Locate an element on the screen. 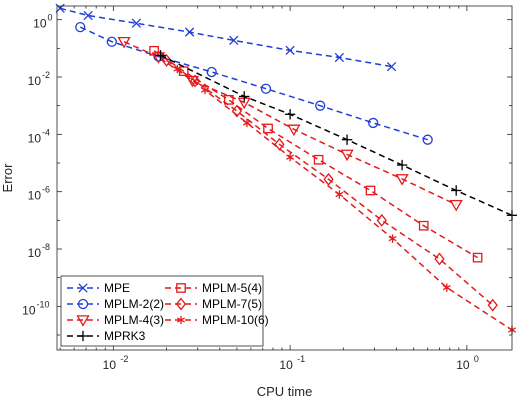 The image size is (517, 403). legend-entry: MPRK3 is located at coordinates (106, 336).